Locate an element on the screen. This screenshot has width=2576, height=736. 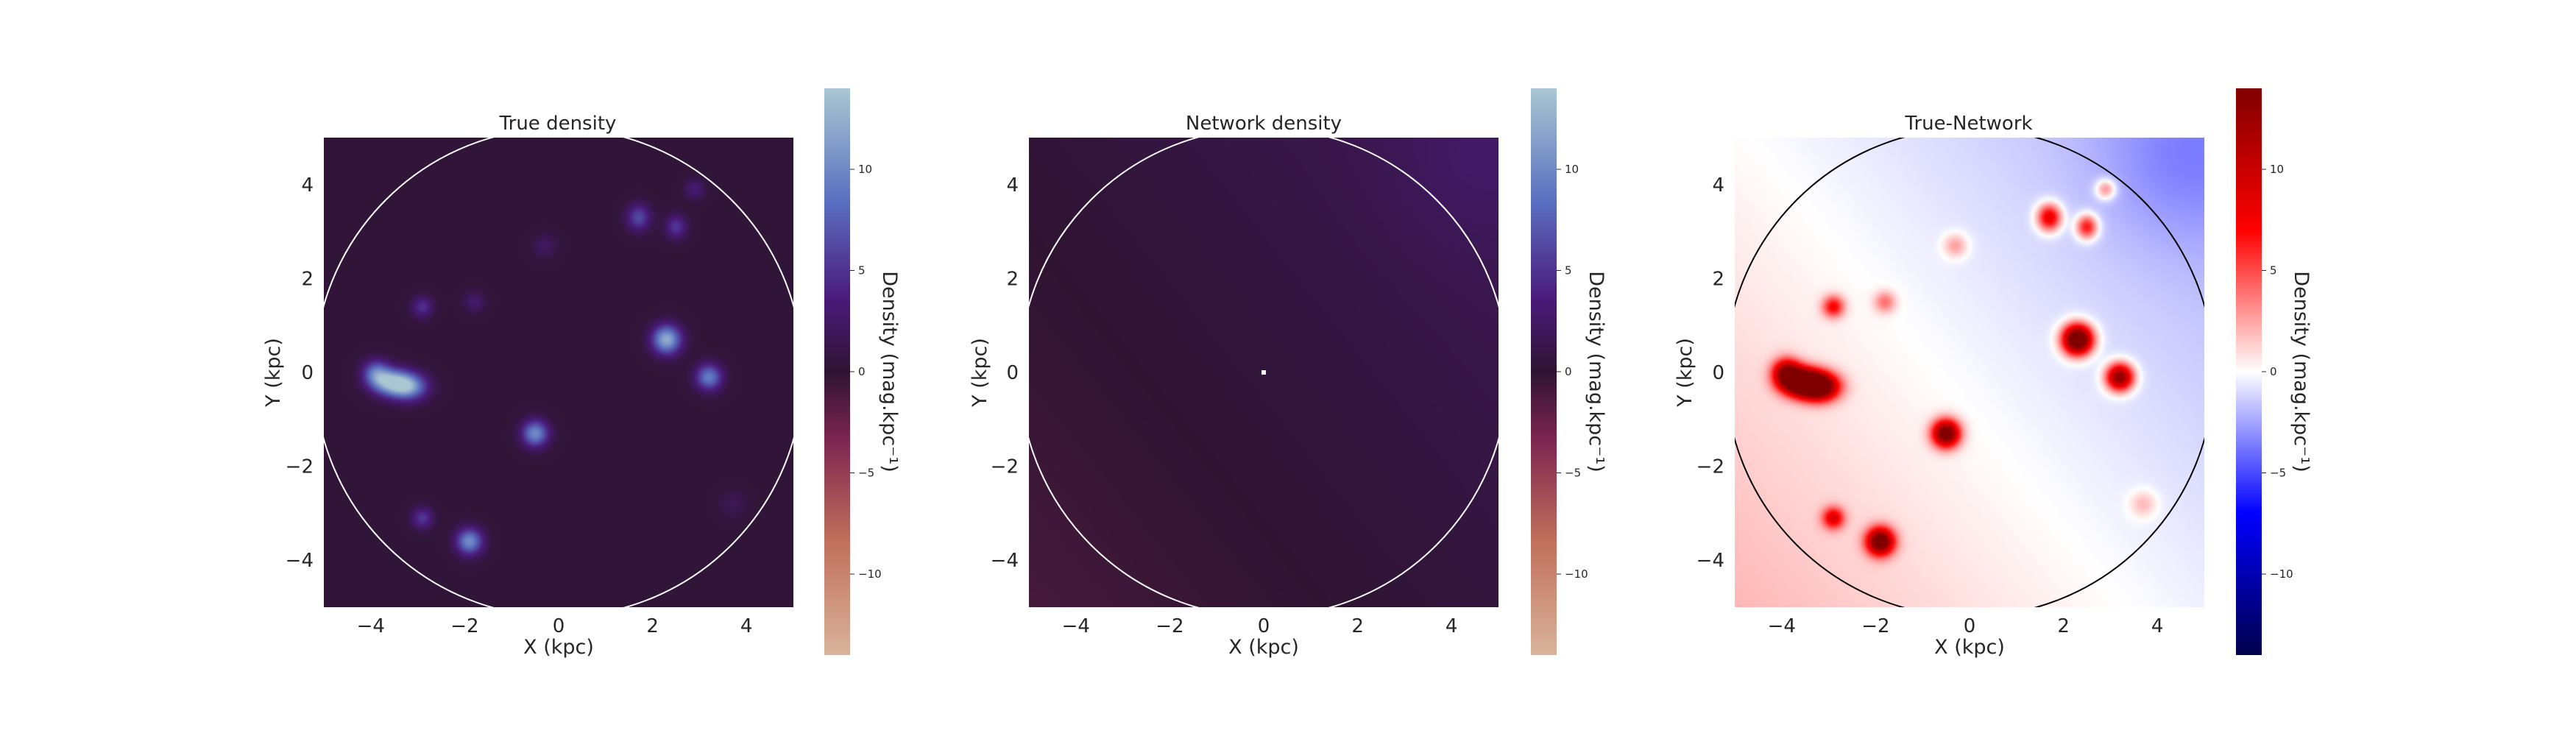
colorbar-3-ticks: −10 −5 0 5 10 is located at coordinates (2277, 372).